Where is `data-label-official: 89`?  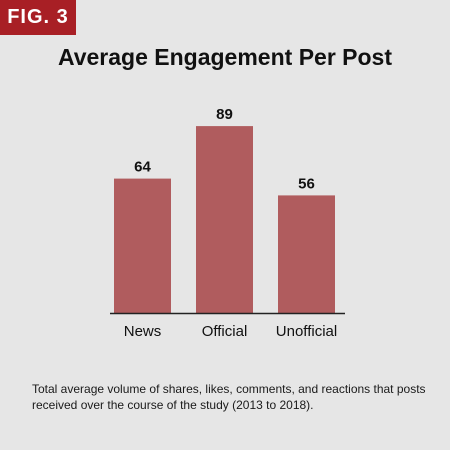
data-label-official: 89 is located at coordinates (224, 114).